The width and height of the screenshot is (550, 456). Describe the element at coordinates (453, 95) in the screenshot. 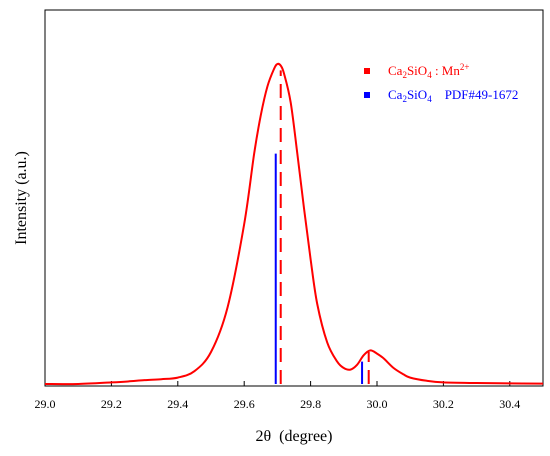

I see `legend-label-pdf: Ca2SiO4 PDF#49-1672` at that location.